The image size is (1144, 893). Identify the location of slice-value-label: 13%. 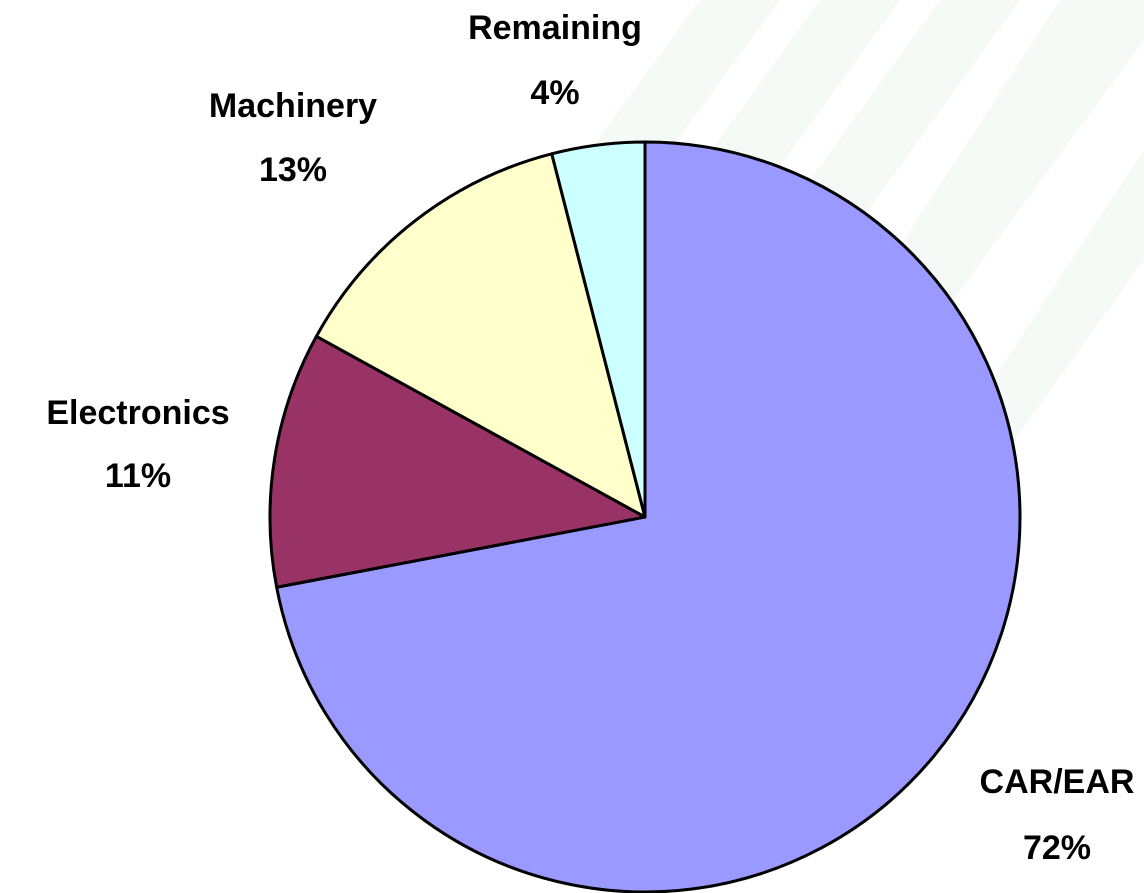
(293, 170).